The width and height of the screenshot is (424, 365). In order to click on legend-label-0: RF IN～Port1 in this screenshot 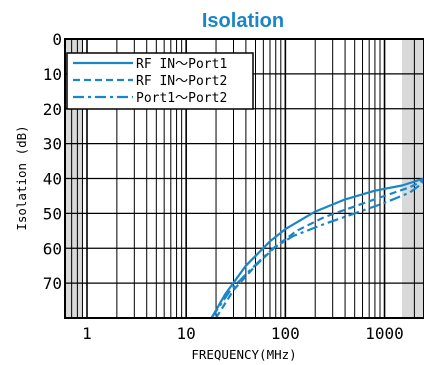, I will do `click(181, 64)`.